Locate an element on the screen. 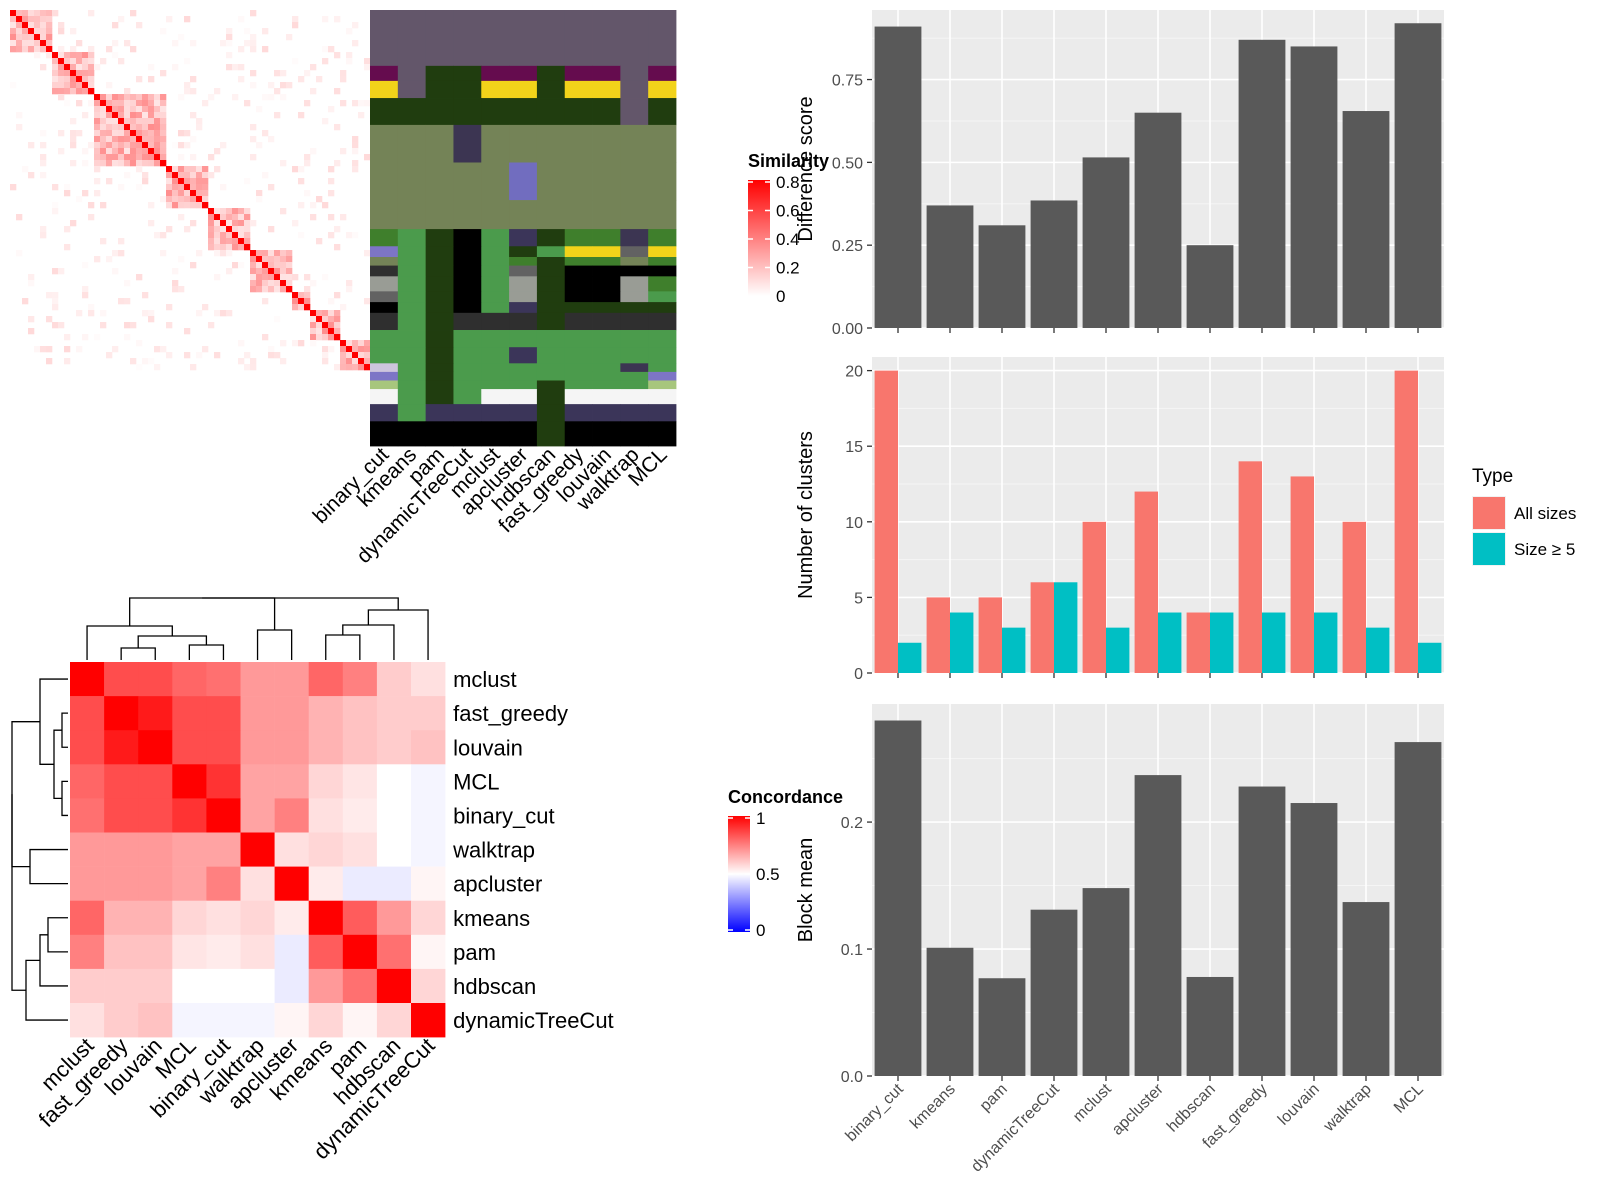  y-tick-label: 0.1 is located at coordinates (852, 950).